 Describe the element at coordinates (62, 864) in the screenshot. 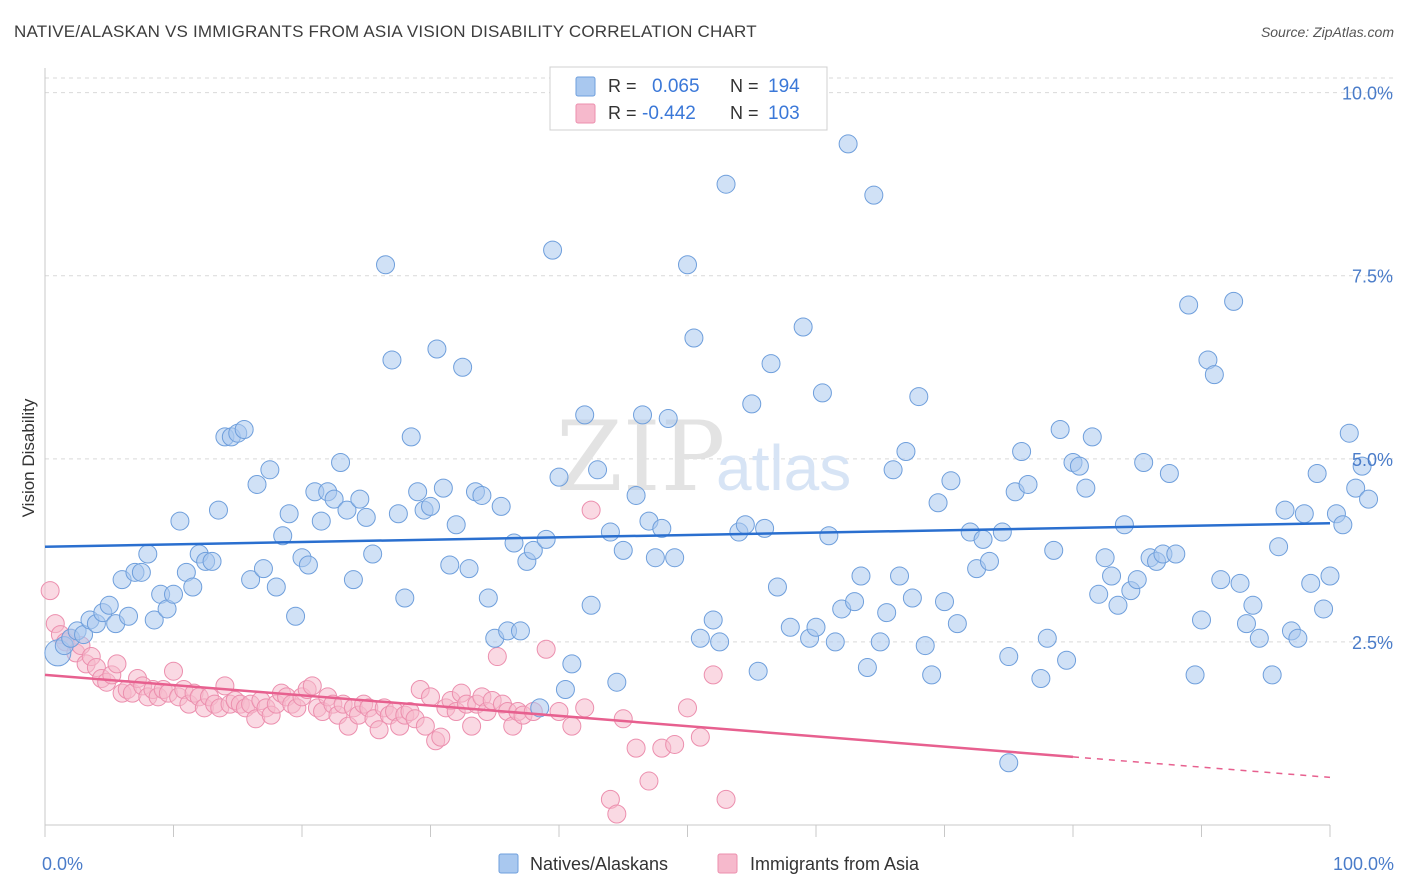

I see `x-tick-label-min: 0.0%` at that location.